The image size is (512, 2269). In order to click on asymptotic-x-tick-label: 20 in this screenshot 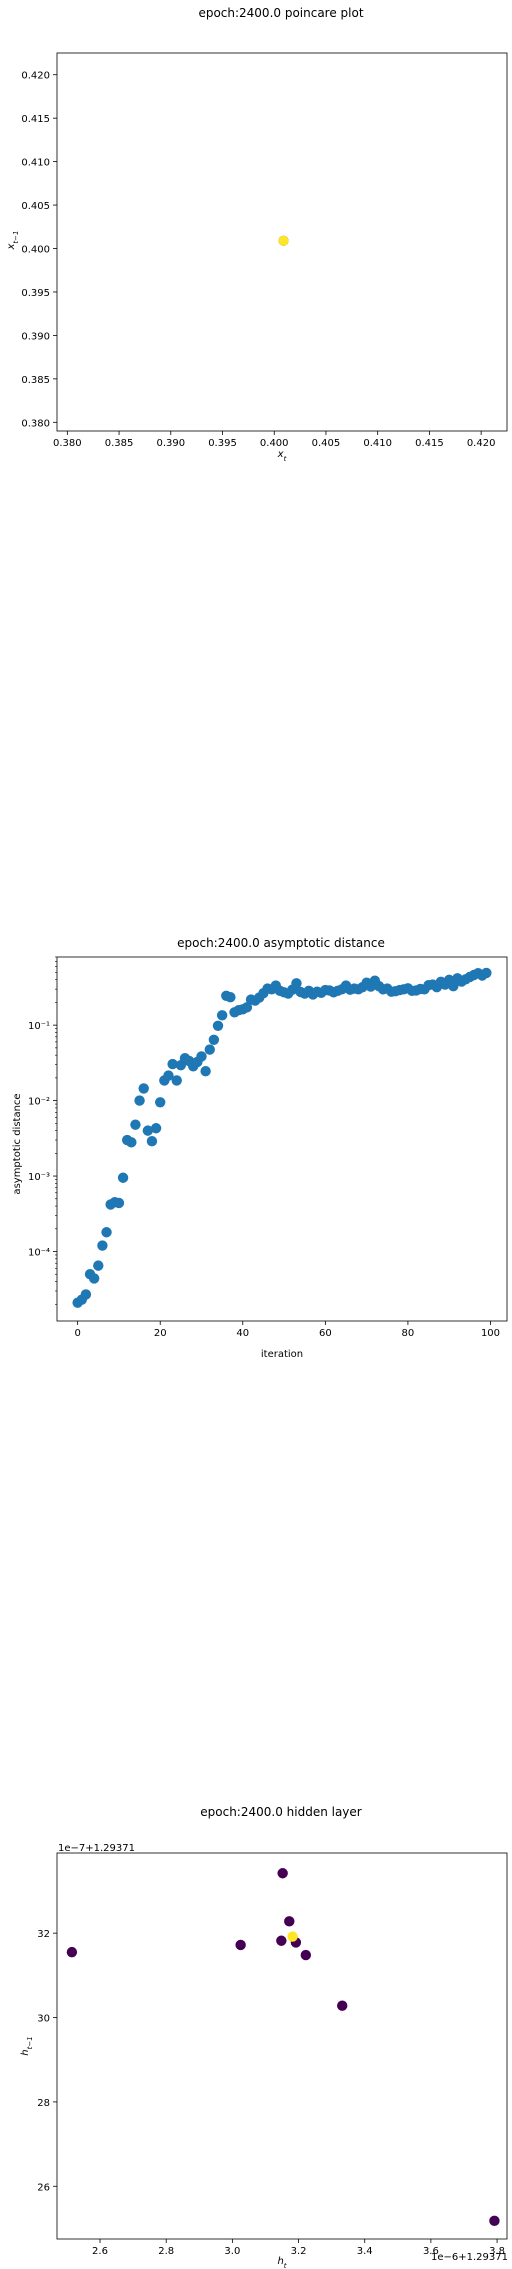, I will do `click(160, 1333)`.